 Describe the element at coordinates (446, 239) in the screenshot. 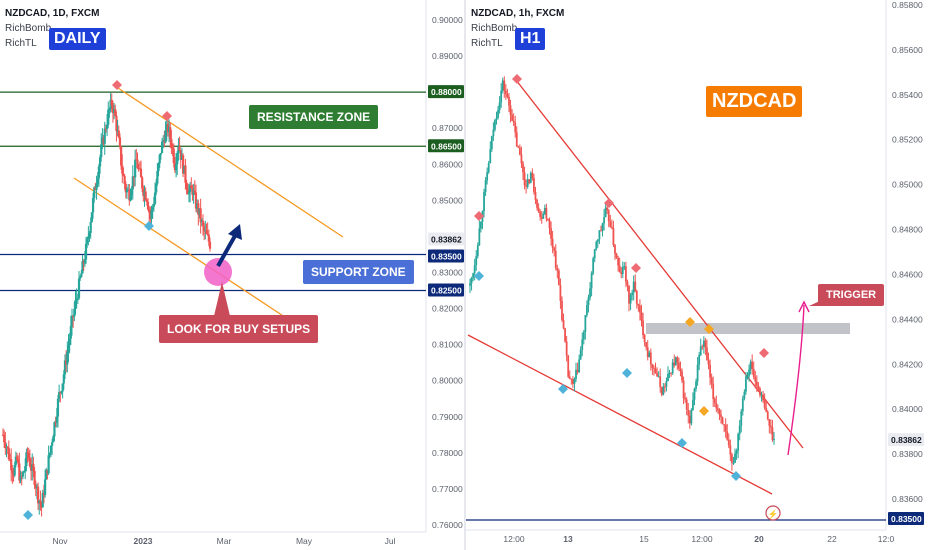

I see `daily-tag-current: 0.83862` at that location.